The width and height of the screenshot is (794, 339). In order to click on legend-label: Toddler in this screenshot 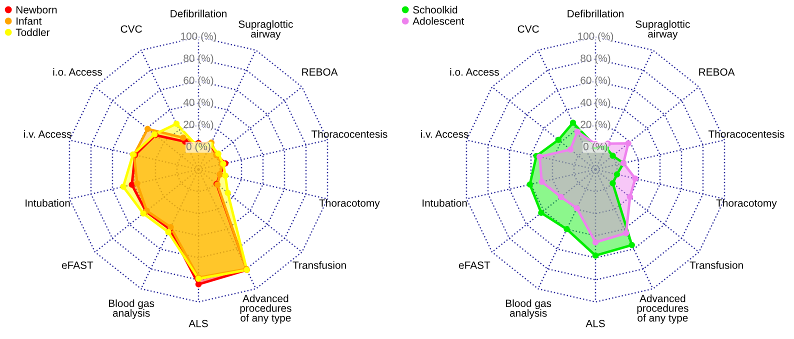, I will do `click(33, 32)`.